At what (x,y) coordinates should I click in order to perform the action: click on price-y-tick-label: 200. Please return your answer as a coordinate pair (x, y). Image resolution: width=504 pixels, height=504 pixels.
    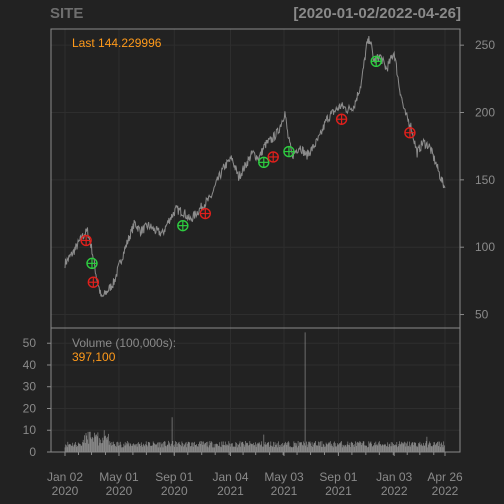
    Looking at the image, I should click on (485, 113).